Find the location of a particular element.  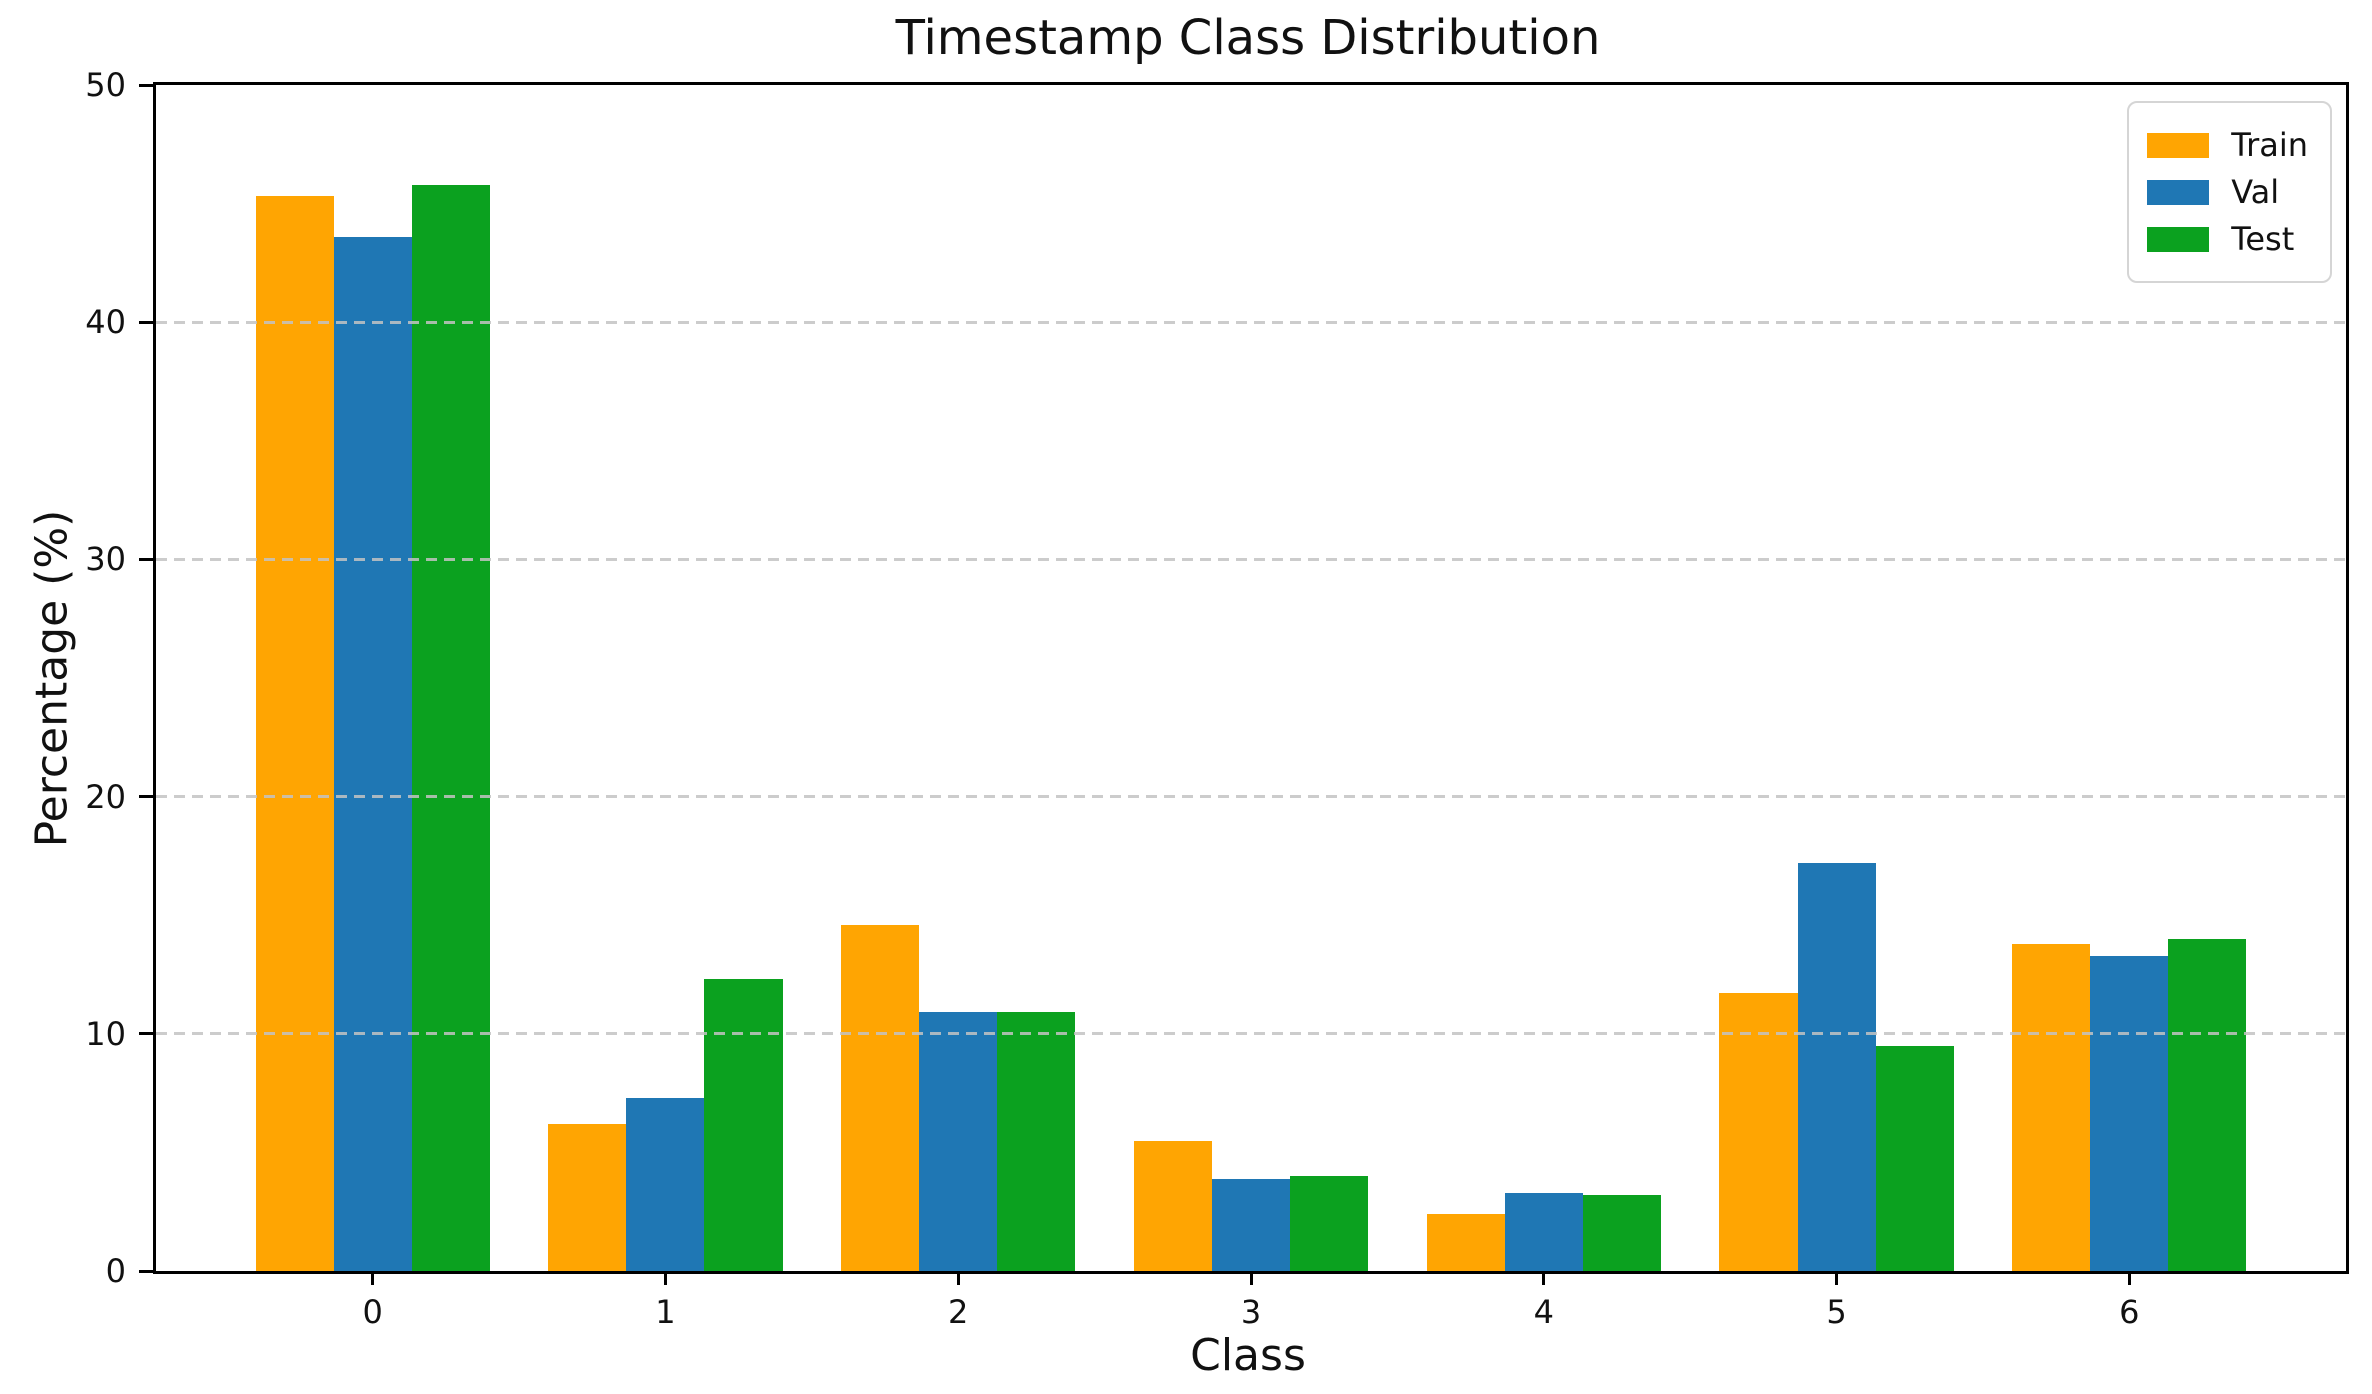

x-tick-label-6: 6 is located at coordinates (2129, 1312).